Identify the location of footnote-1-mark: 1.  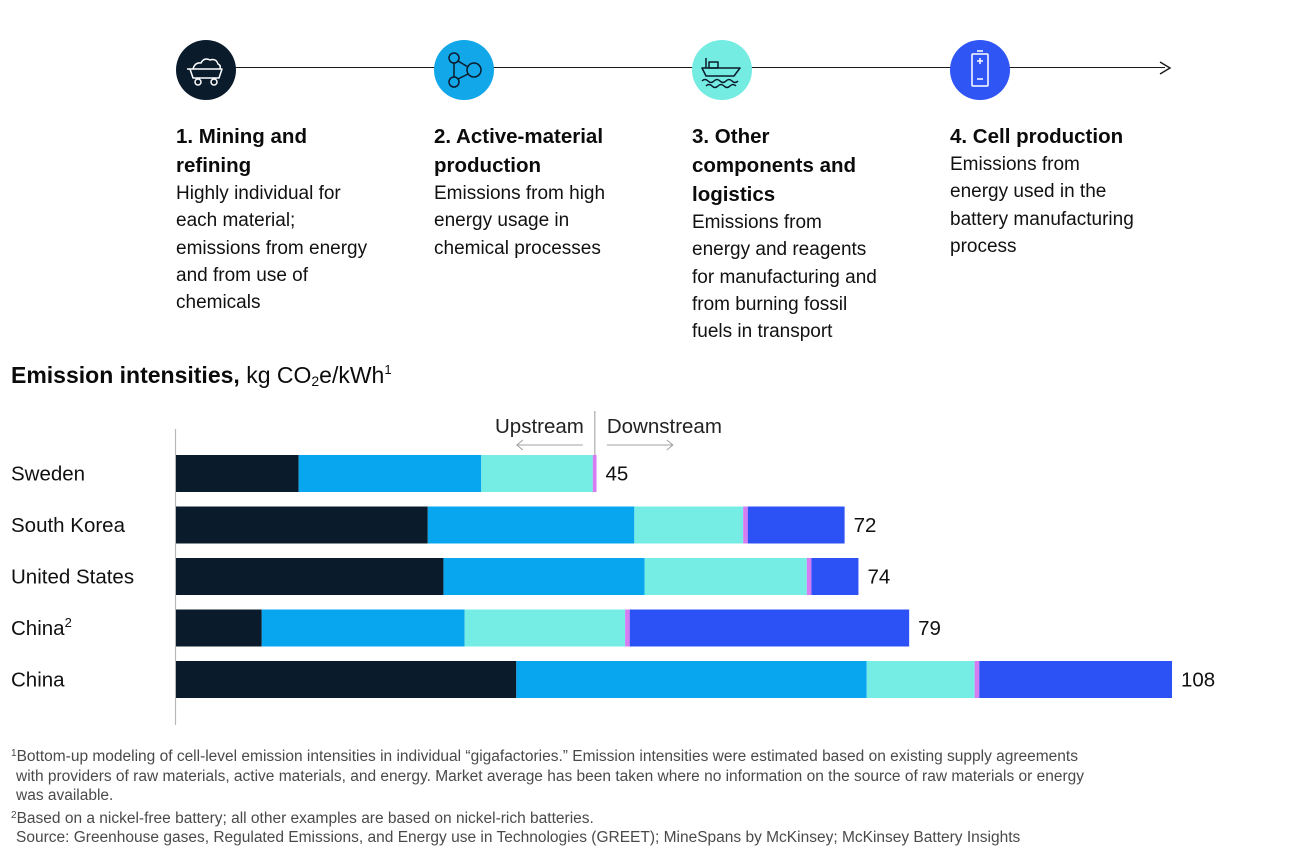
(14, 753).